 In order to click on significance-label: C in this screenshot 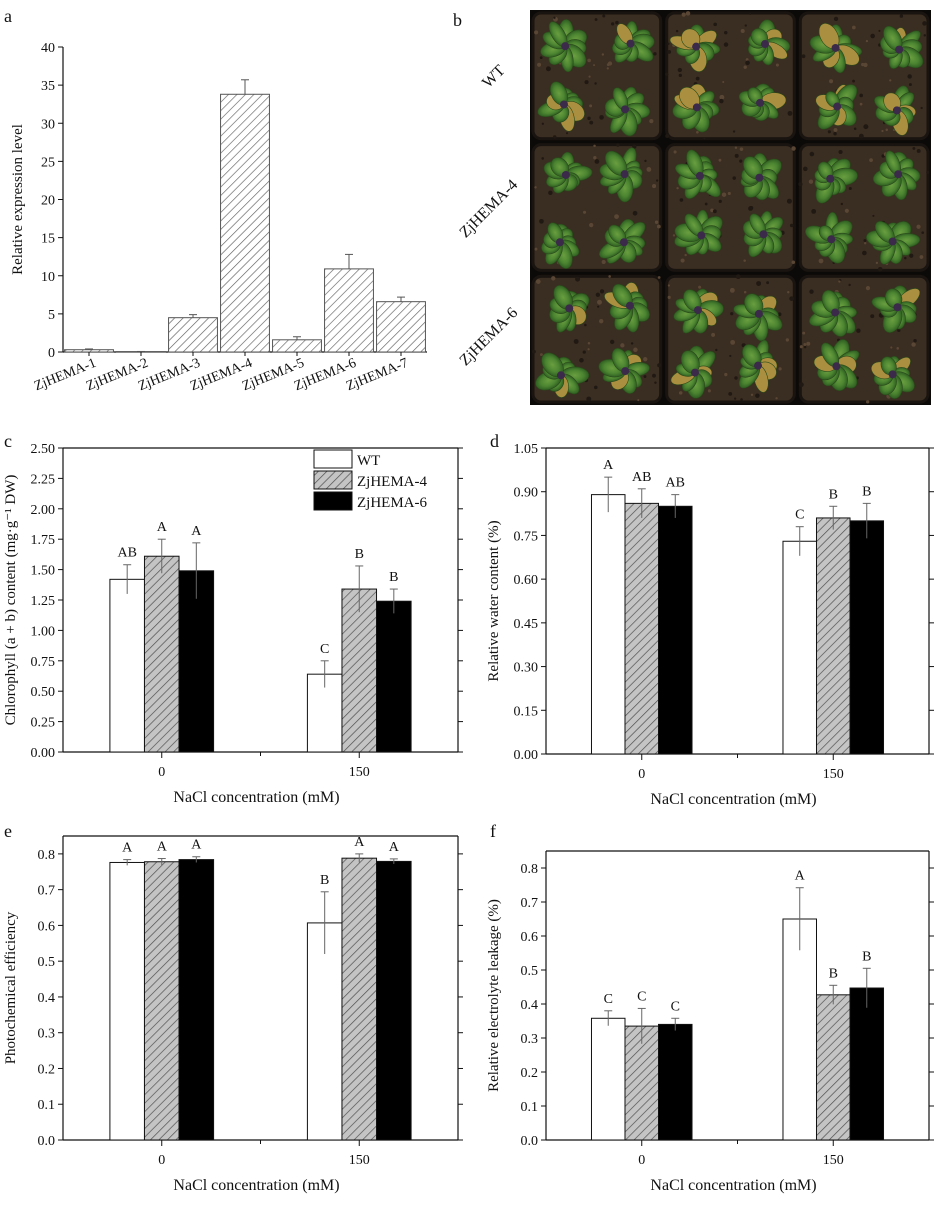, I will do `click(324, 649)`.